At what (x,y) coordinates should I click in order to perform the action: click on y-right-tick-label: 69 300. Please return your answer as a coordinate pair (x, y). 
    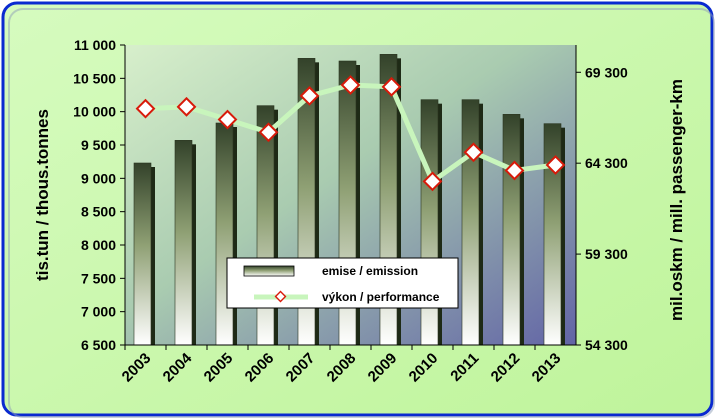
    Looking at the image, I should click on (606, 72).